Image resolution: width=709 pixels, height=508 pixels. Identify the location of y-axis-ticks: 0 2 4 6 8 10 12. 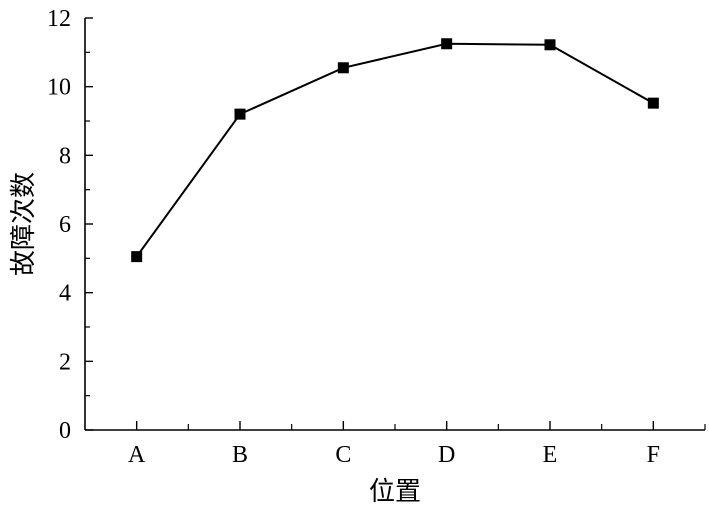
(70, 225).